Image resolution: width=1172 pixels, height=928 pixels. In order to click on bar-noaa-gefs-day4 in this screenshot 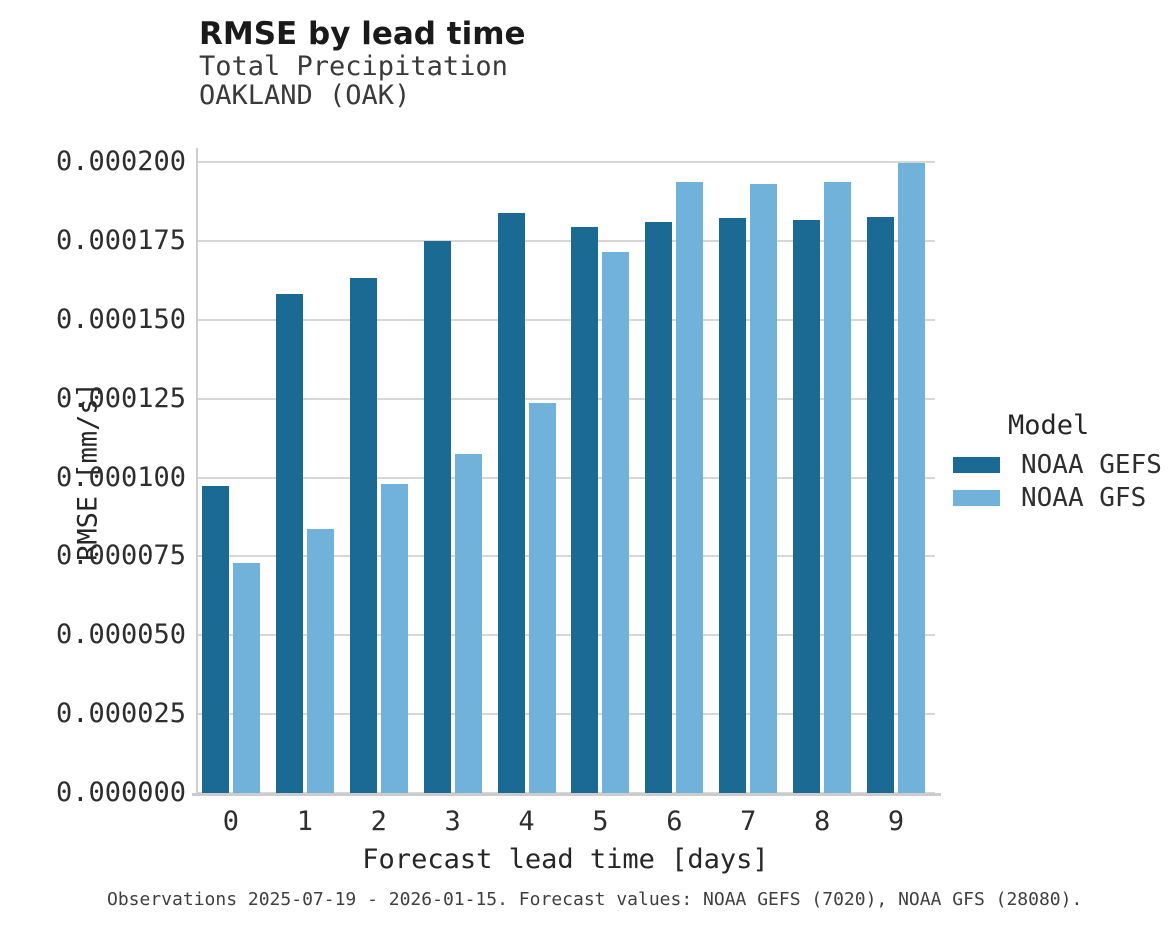, I will do `click(511, 503)`.